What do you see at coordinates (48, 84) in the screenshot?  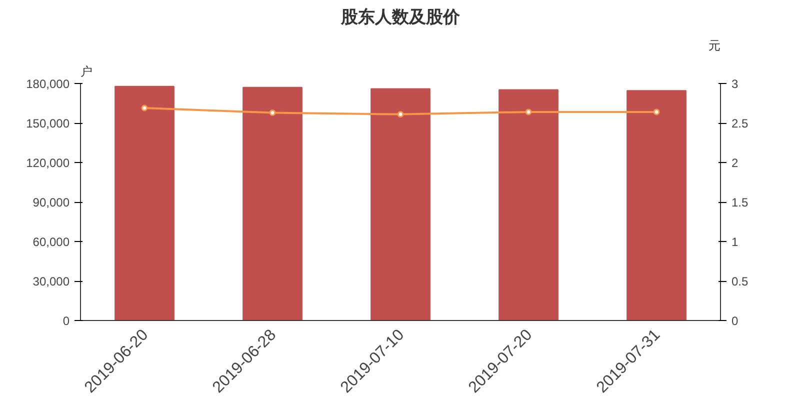 I see `y-tick-label: 180,000` at bounding box center [48, 84].